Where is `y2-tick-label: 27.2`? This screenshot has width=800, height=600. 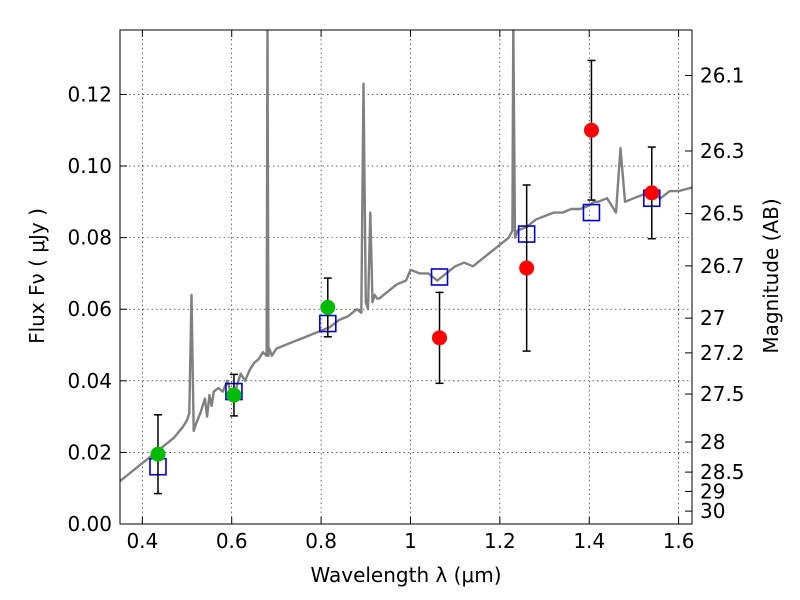 y2-tick-label: 27.2 is located at coordinates (722, 353).